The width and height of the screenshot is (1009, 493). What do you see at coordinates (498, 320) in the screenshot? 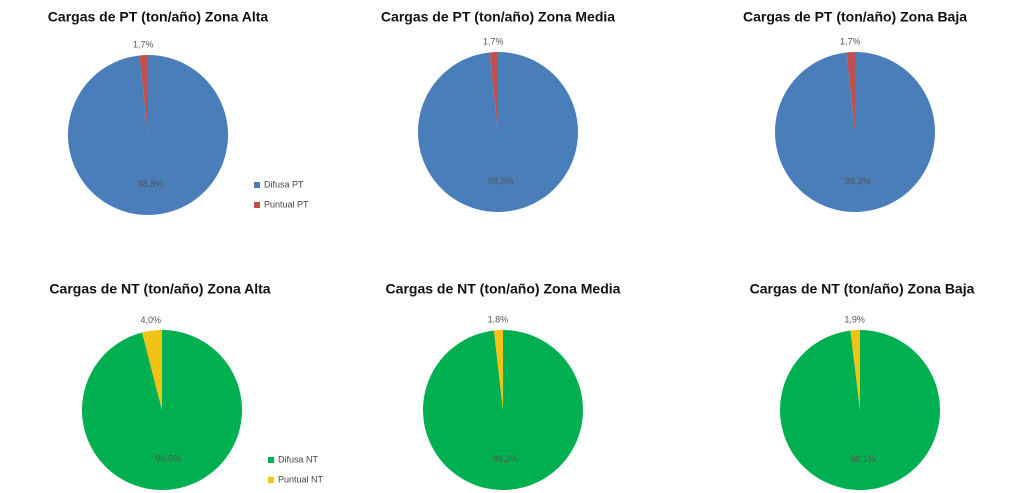
I see `data-label: 1,8%` at bounding box center [498, 320].